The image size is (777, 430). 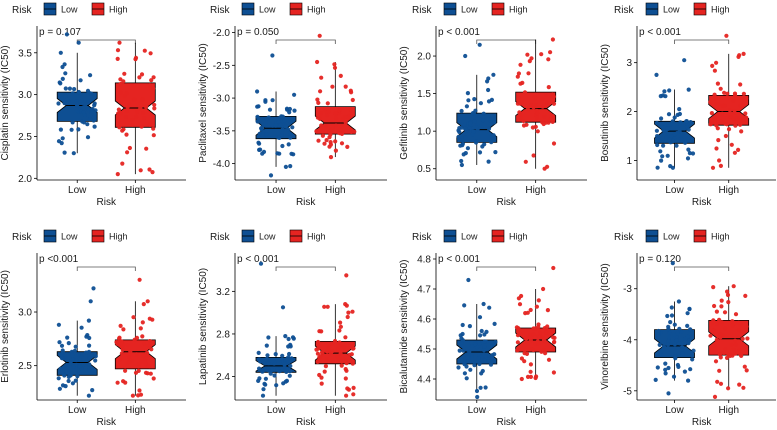 I want to click on y-tick-label: 3.2, so click(x=223, y=292).